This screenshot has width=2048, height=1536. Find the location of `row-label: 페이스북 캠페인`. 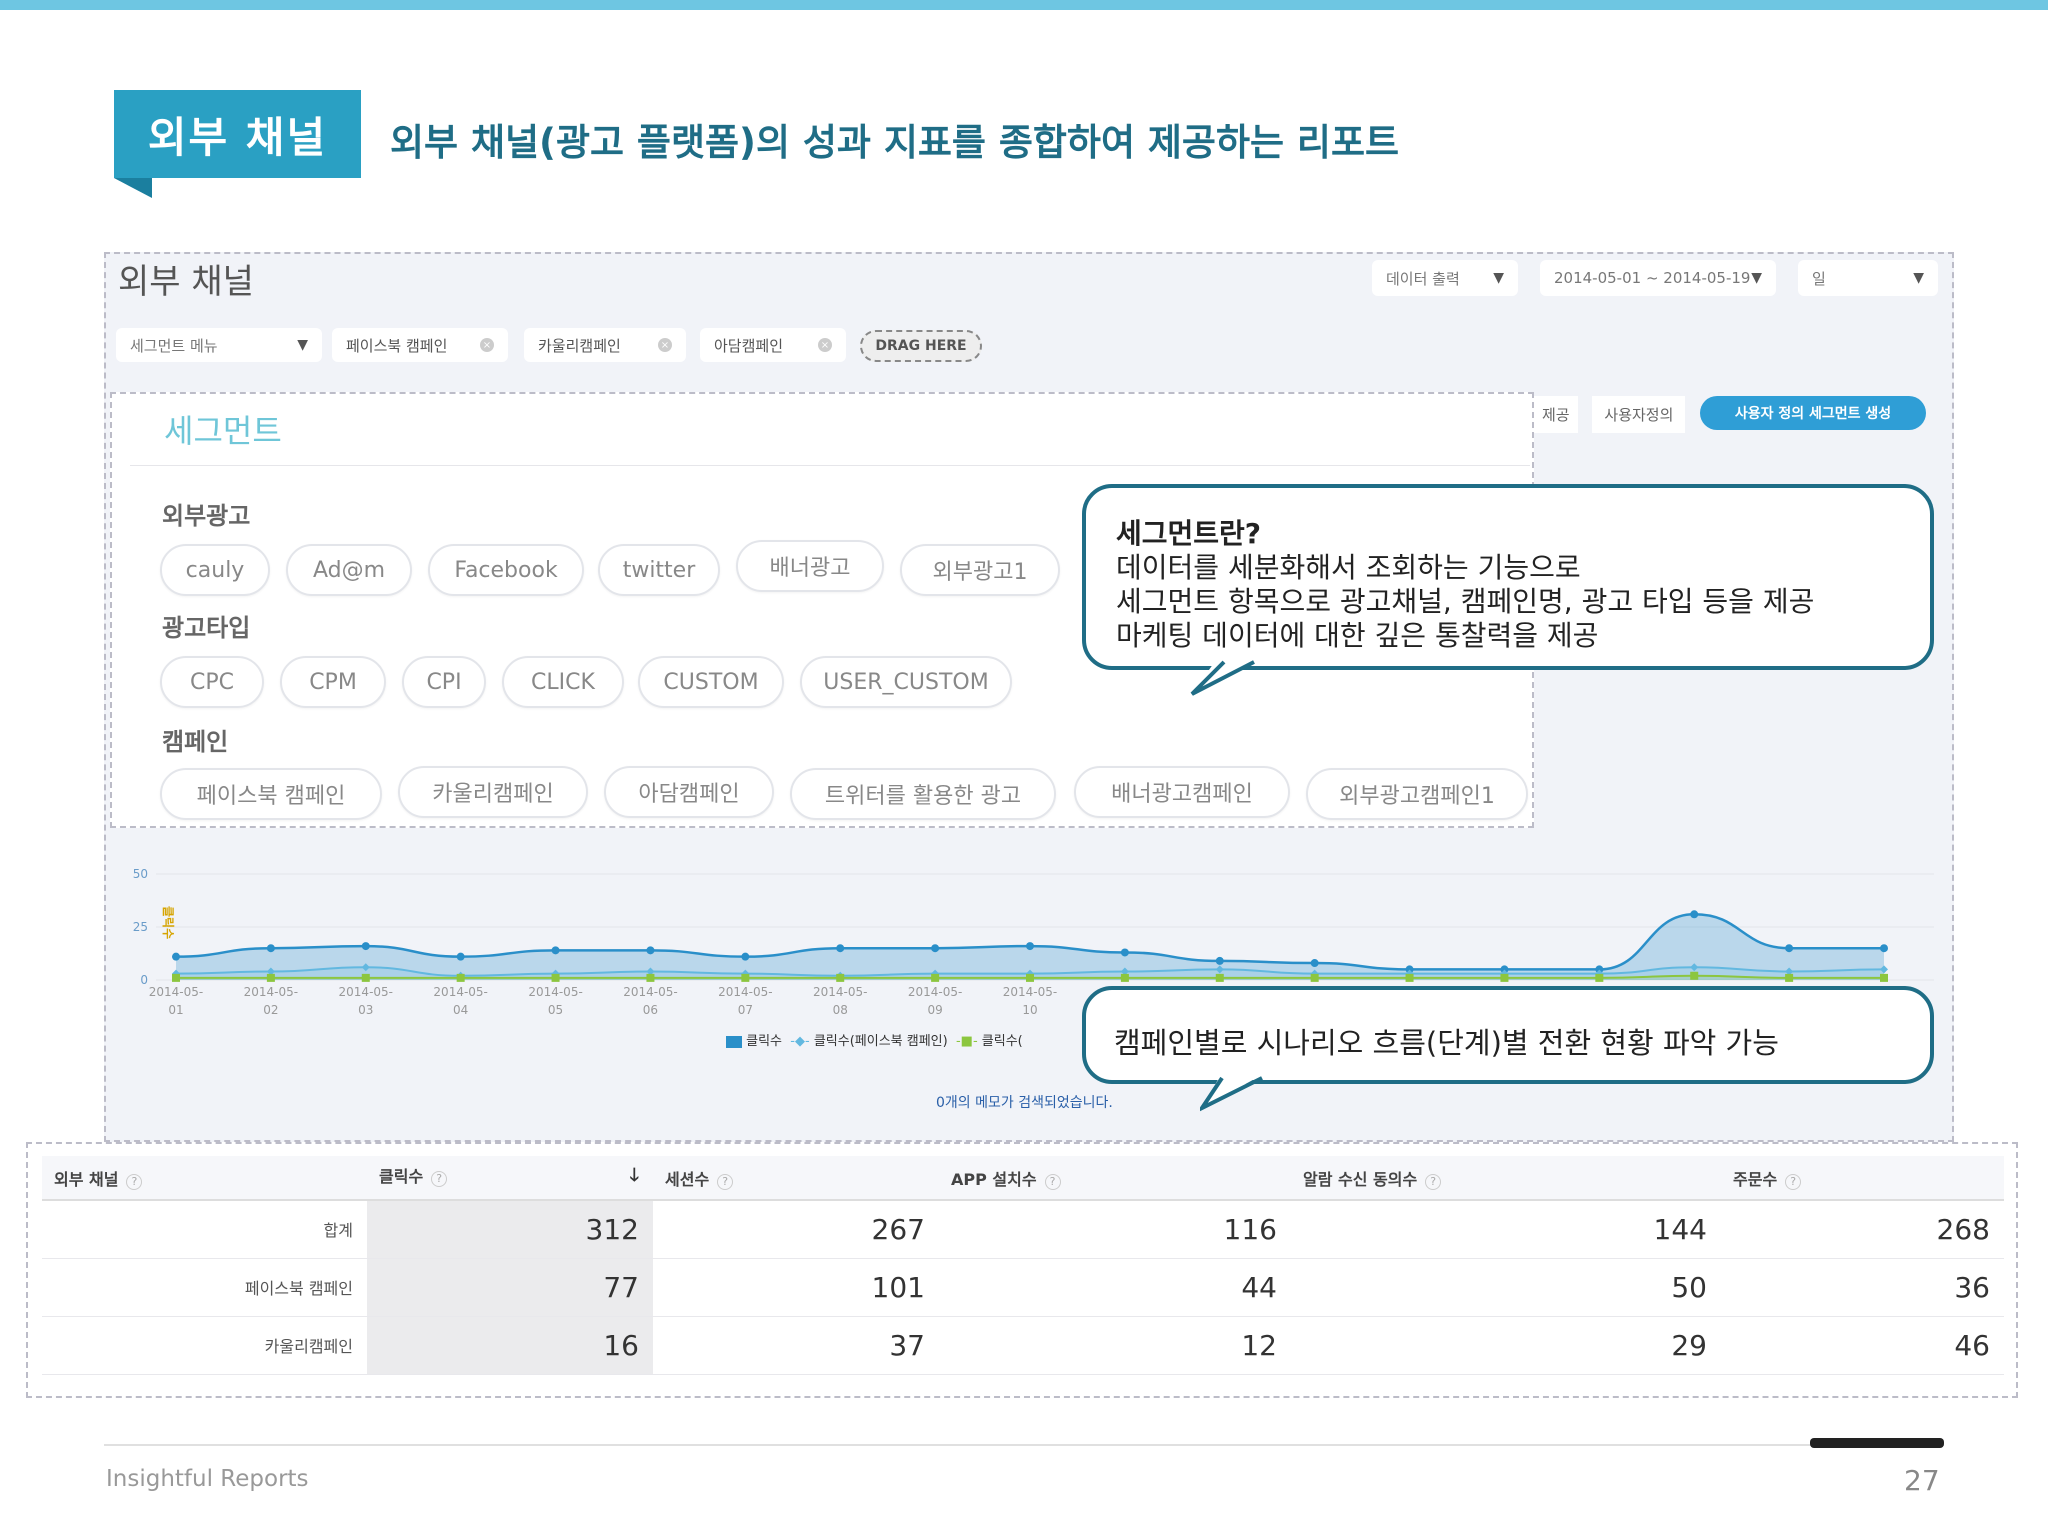

row-label: 페이스북 캠페인 is located at coordinates (204, 1287).